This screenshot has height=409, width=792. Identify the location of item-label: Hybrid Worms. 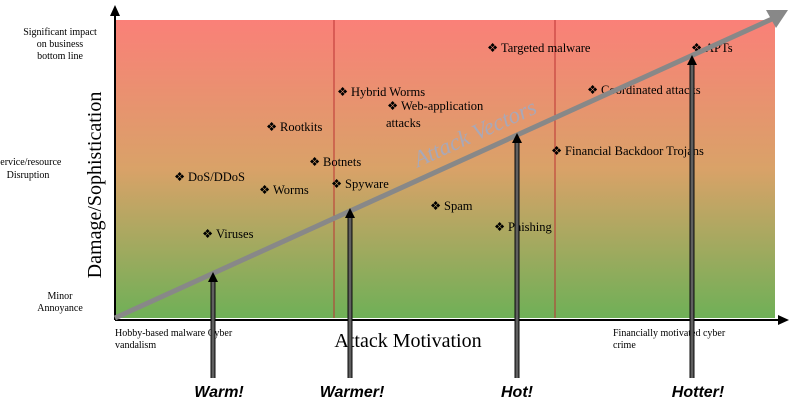
(388, 92).